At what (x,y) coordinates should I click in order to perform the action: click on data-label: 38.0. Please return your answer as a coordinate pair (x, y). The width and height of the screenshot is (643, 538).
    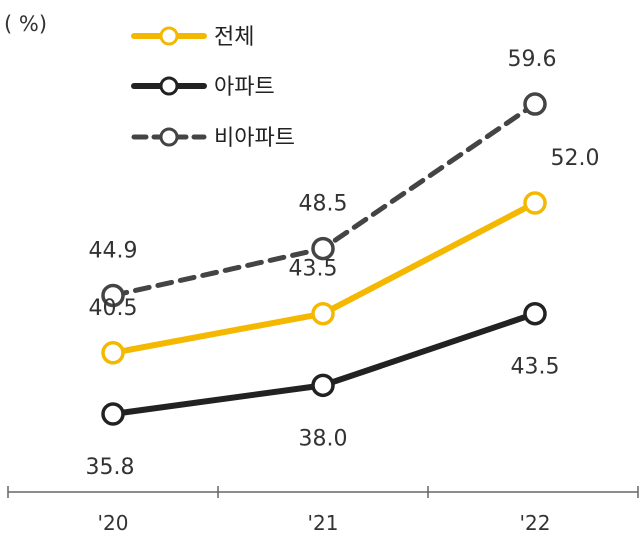
    Looking at the image, I should click on (323, 438).